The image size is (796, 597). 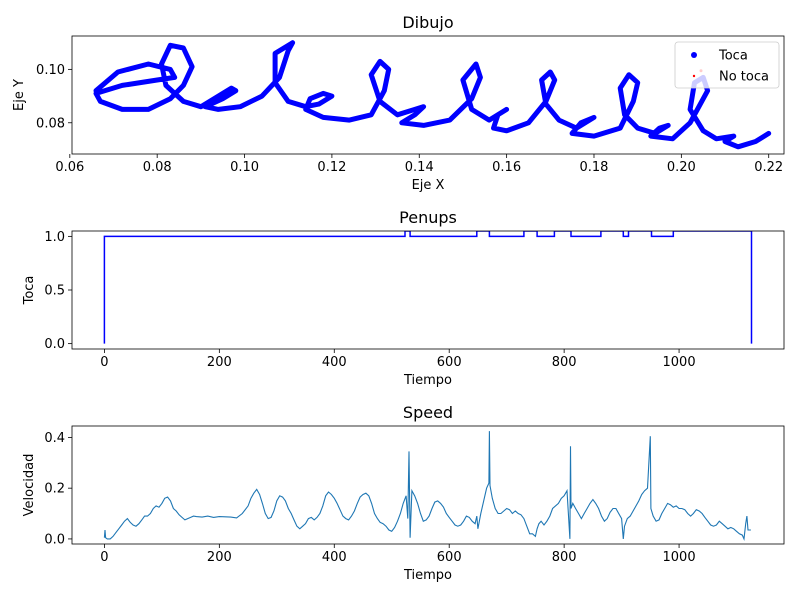 I want to click on y-tick-label: 0.10, so click(x=50, y=70).